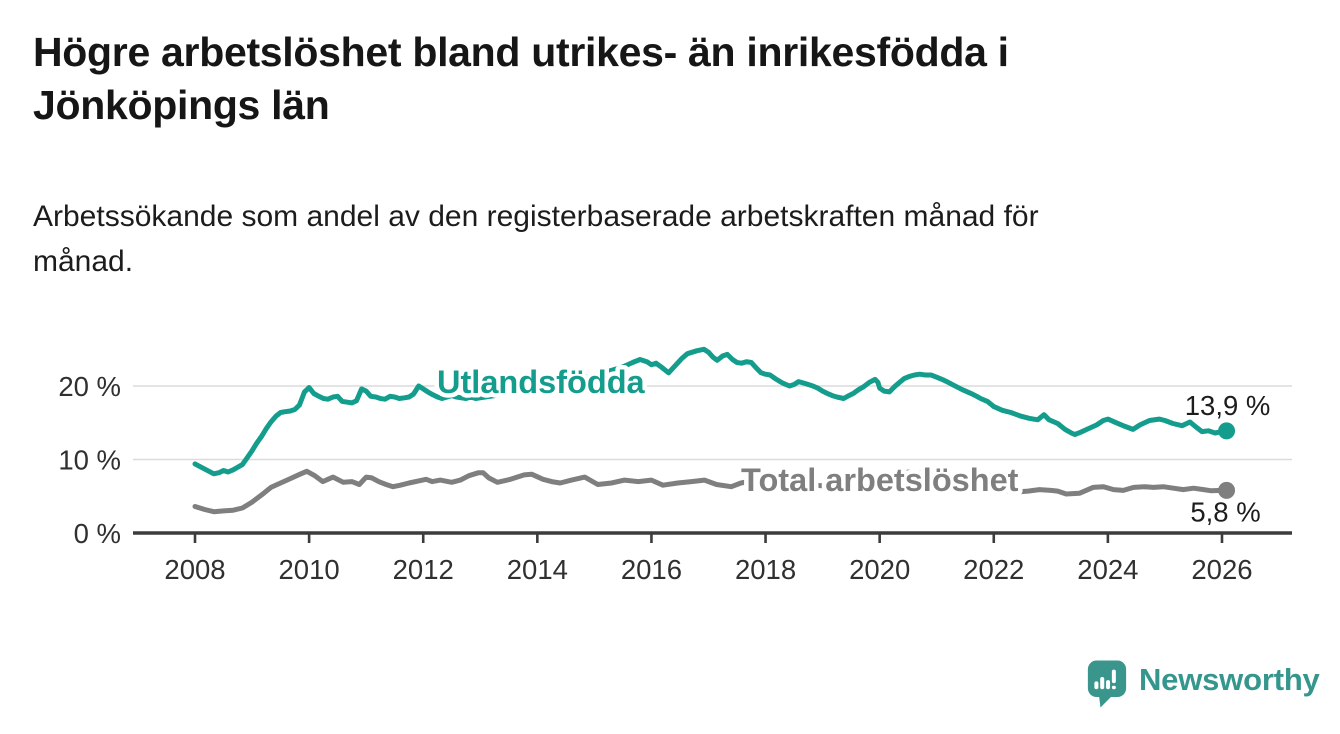 This screenshot has height=734, width=1340. What do you see at coordinates (181, 105) in the screenshot?
I see `chart-title-line-2: Jönköpings län` at bounding box center [181, 105].